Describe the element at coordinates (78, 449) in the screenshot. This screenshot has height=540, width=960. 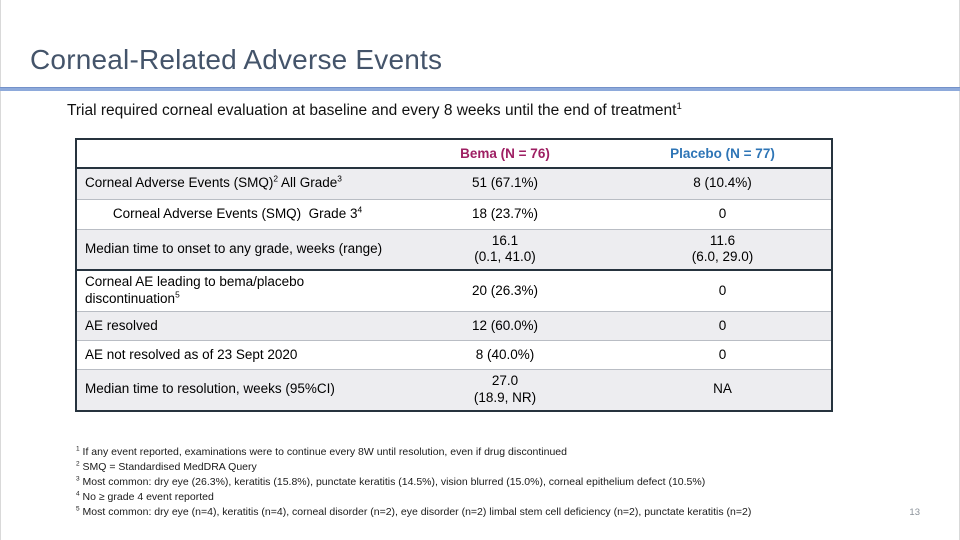
I see `footnote-marker: 1` at that location.